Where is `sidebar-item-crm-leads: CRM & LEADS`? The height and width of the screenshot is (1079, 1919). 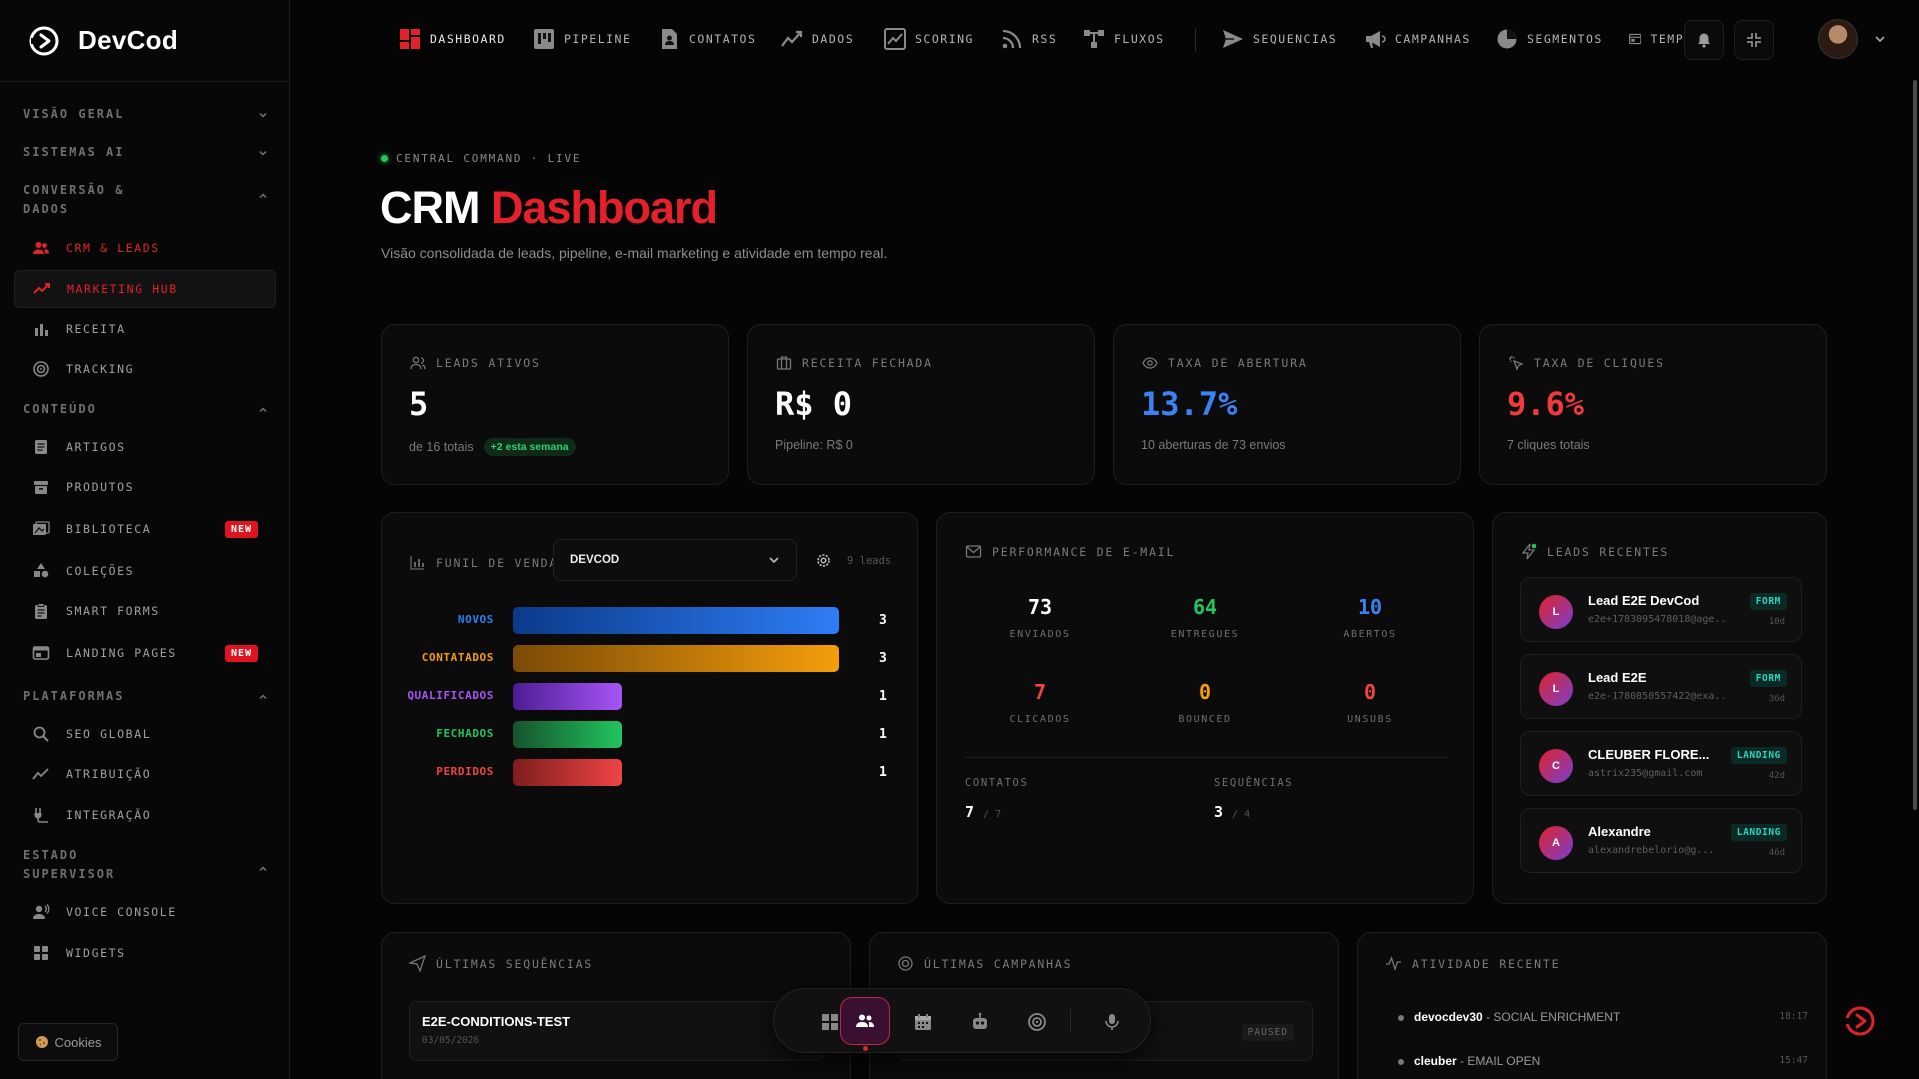 sidebar-item-crm-leads: CRM & LEADS is located at coordinates (145, 248).